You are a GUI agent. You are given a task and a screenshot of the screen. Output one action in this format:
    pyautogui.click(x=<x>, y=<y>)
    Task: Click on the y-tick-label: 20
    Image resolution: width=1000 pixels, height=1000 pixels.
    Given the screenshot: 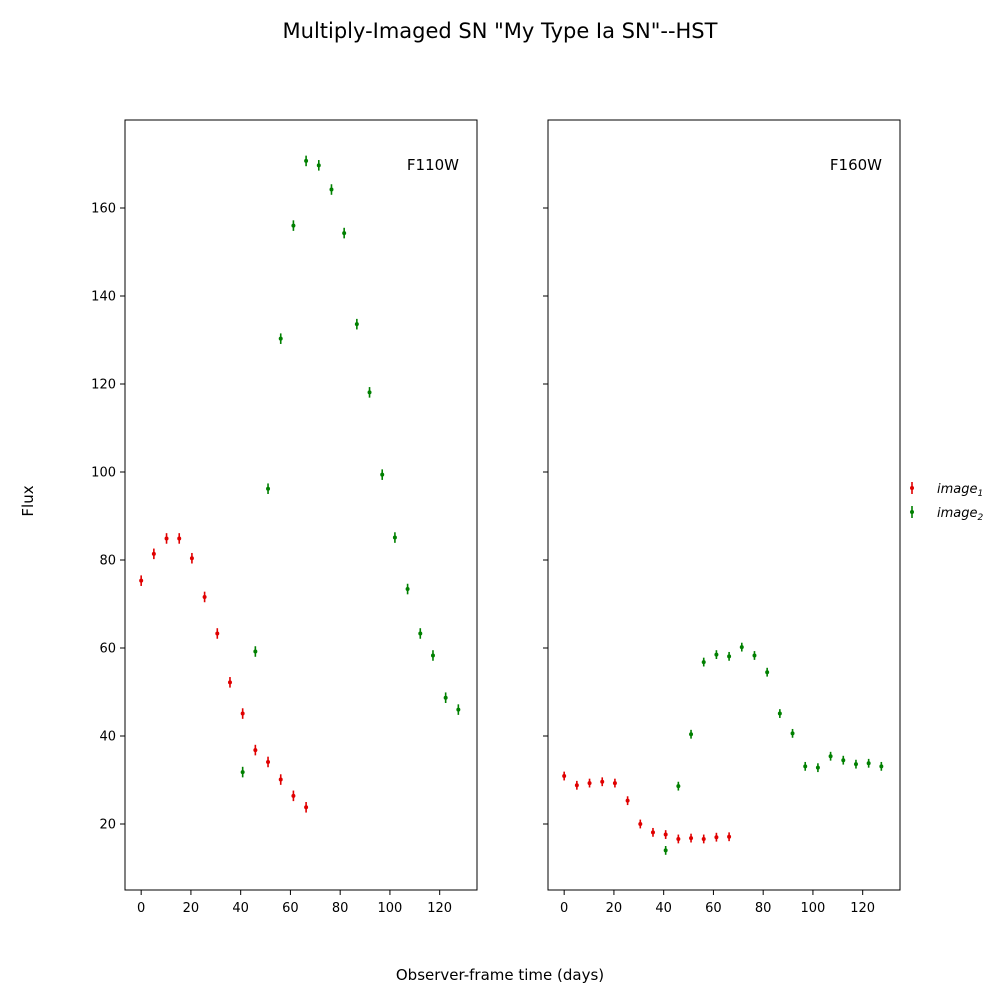 What is the action you would take?
    pyautogui.click(x=107, y=825)
    